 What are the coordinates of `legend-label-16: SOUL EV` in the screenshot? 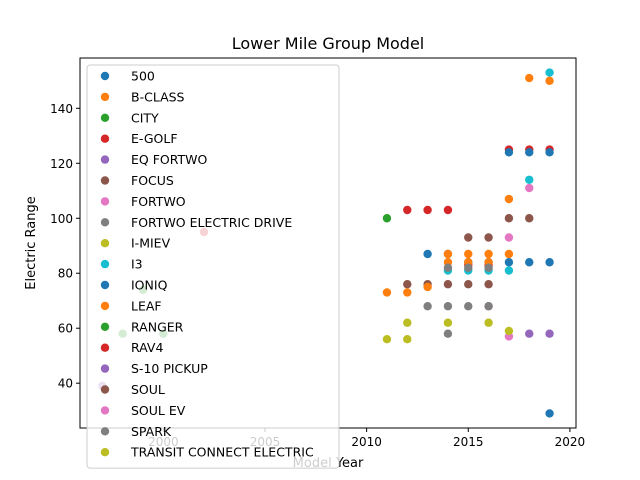 It's located at (158, 410).